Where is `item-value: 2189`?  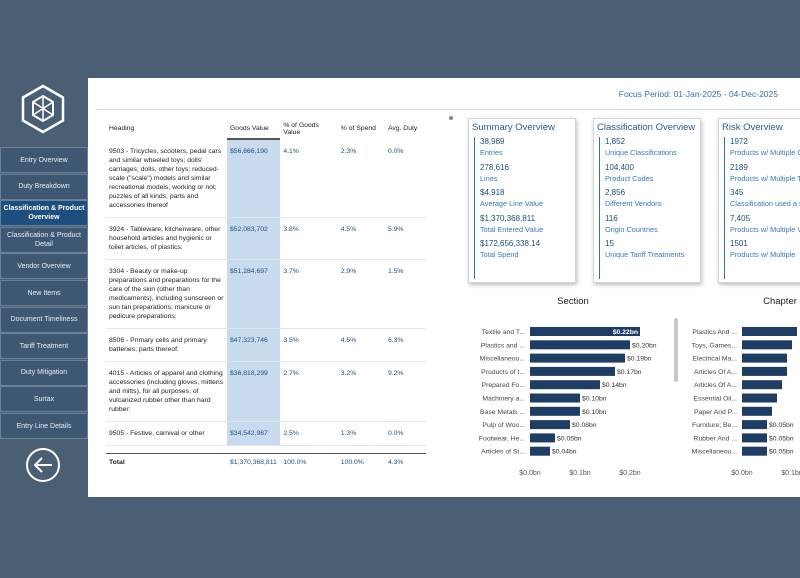 item-value: 2189 is located at coordinates (739, 167).